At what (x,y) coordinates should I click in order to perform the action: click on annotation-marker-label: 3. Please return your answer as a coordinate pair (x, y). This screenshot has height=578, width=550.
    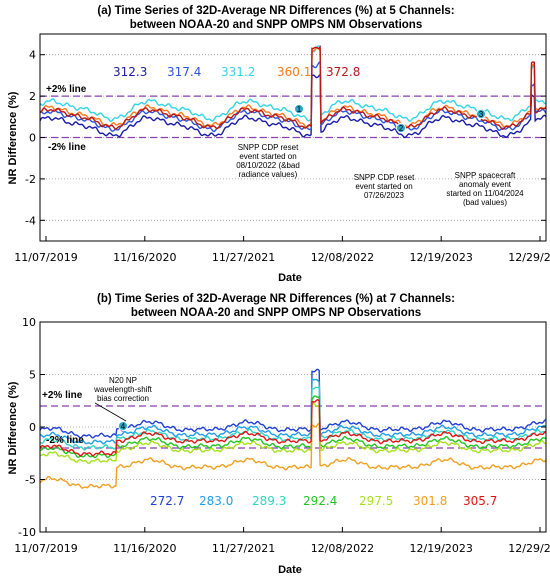
    Looking at the image, I should click on (481, 114).